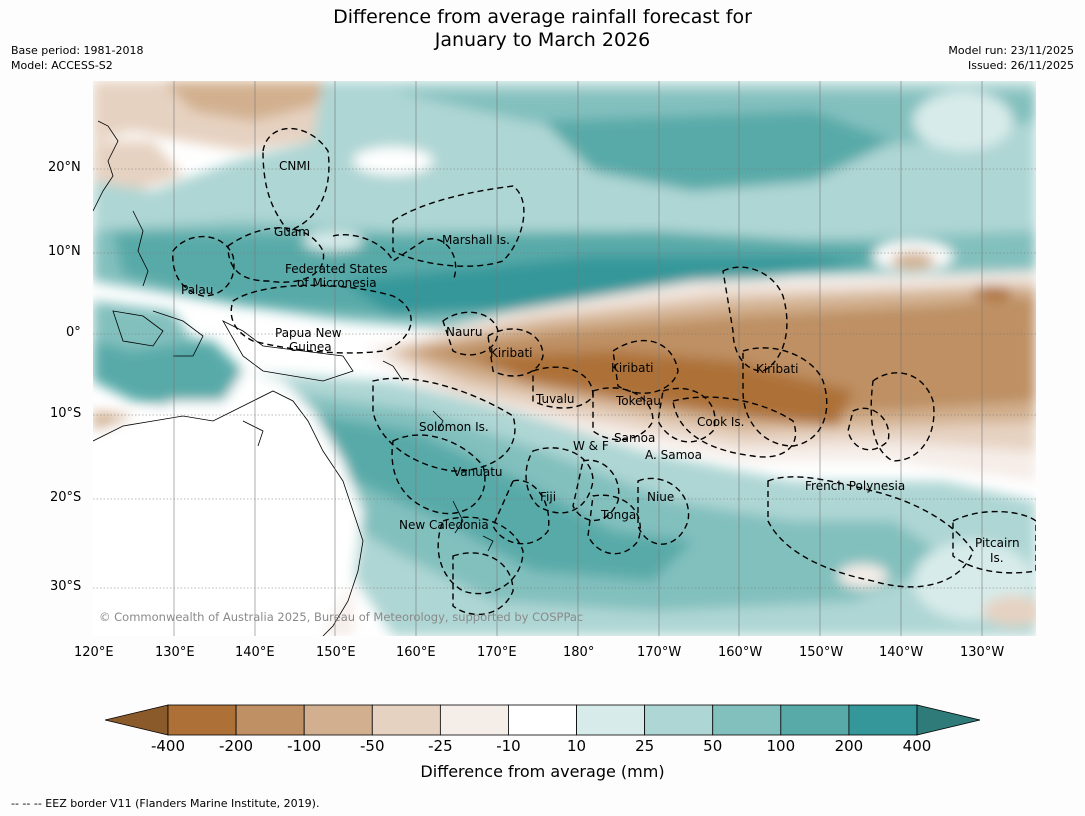 This screenshot has width=1085, height=816. What do you see at coordinates (645, 746) in the screenshot?
I see `colorbar-tick-label: 25` at bounding box center [645, 746].